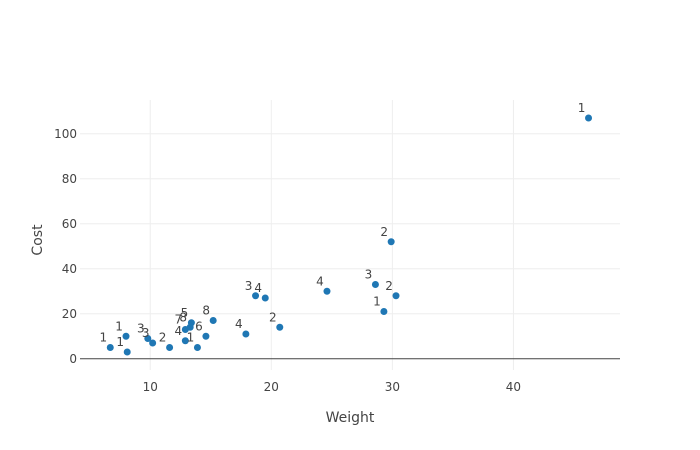  I want to click on x-axis-title: Weight, so click(350, 418).